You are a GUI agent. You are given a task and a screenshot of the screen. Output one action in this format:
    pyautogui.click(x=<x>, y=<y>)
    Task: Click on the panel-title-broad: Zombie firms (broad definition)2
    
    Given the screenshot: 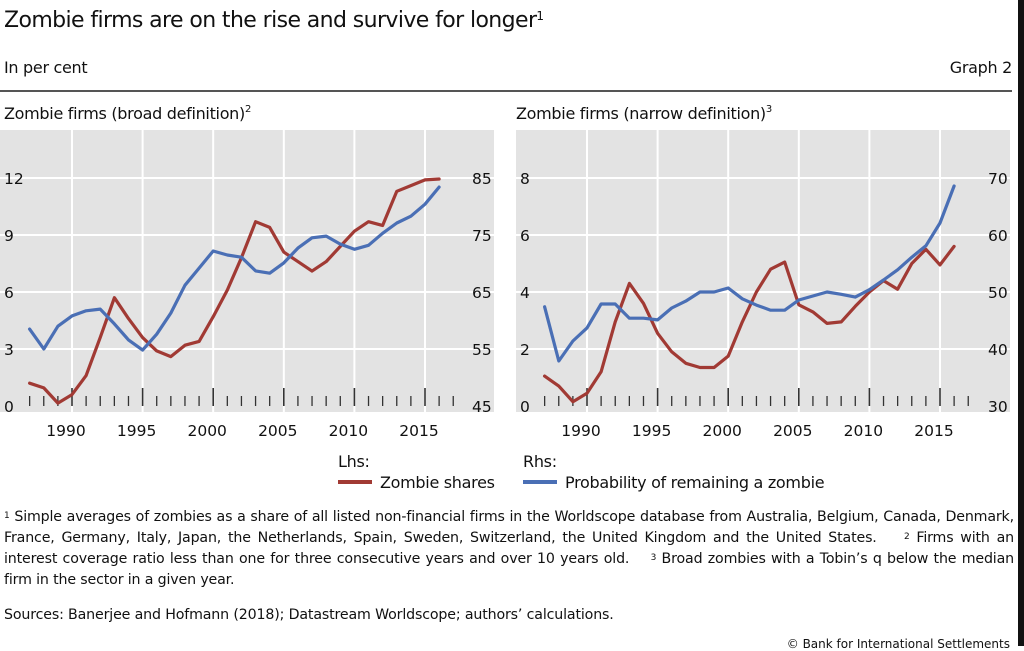 What is the action you would take?
    pyautogui.click(x=127, y=113)
    